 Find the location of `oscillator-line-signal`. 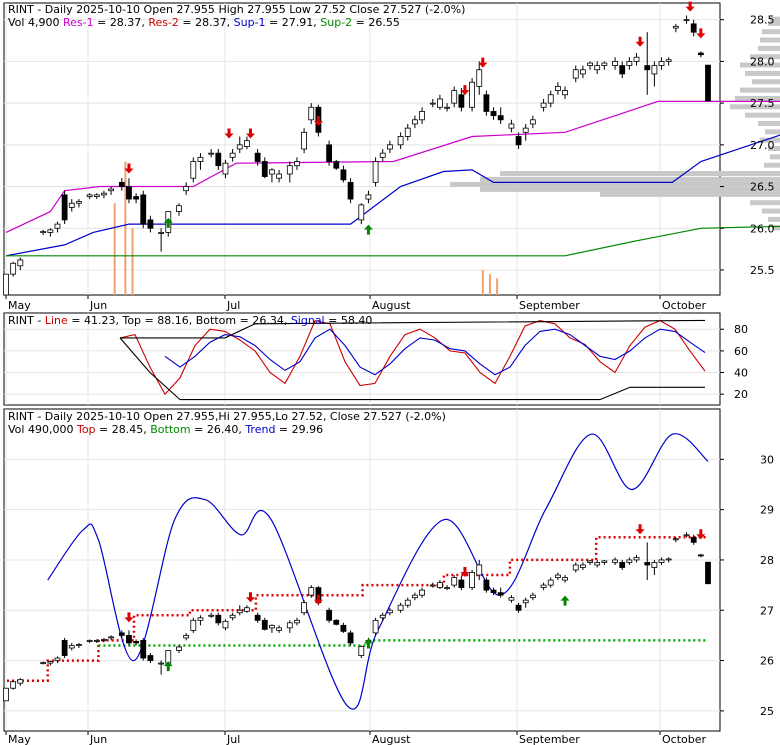

oscillator-line-signal is located at coordinates (435, 352).